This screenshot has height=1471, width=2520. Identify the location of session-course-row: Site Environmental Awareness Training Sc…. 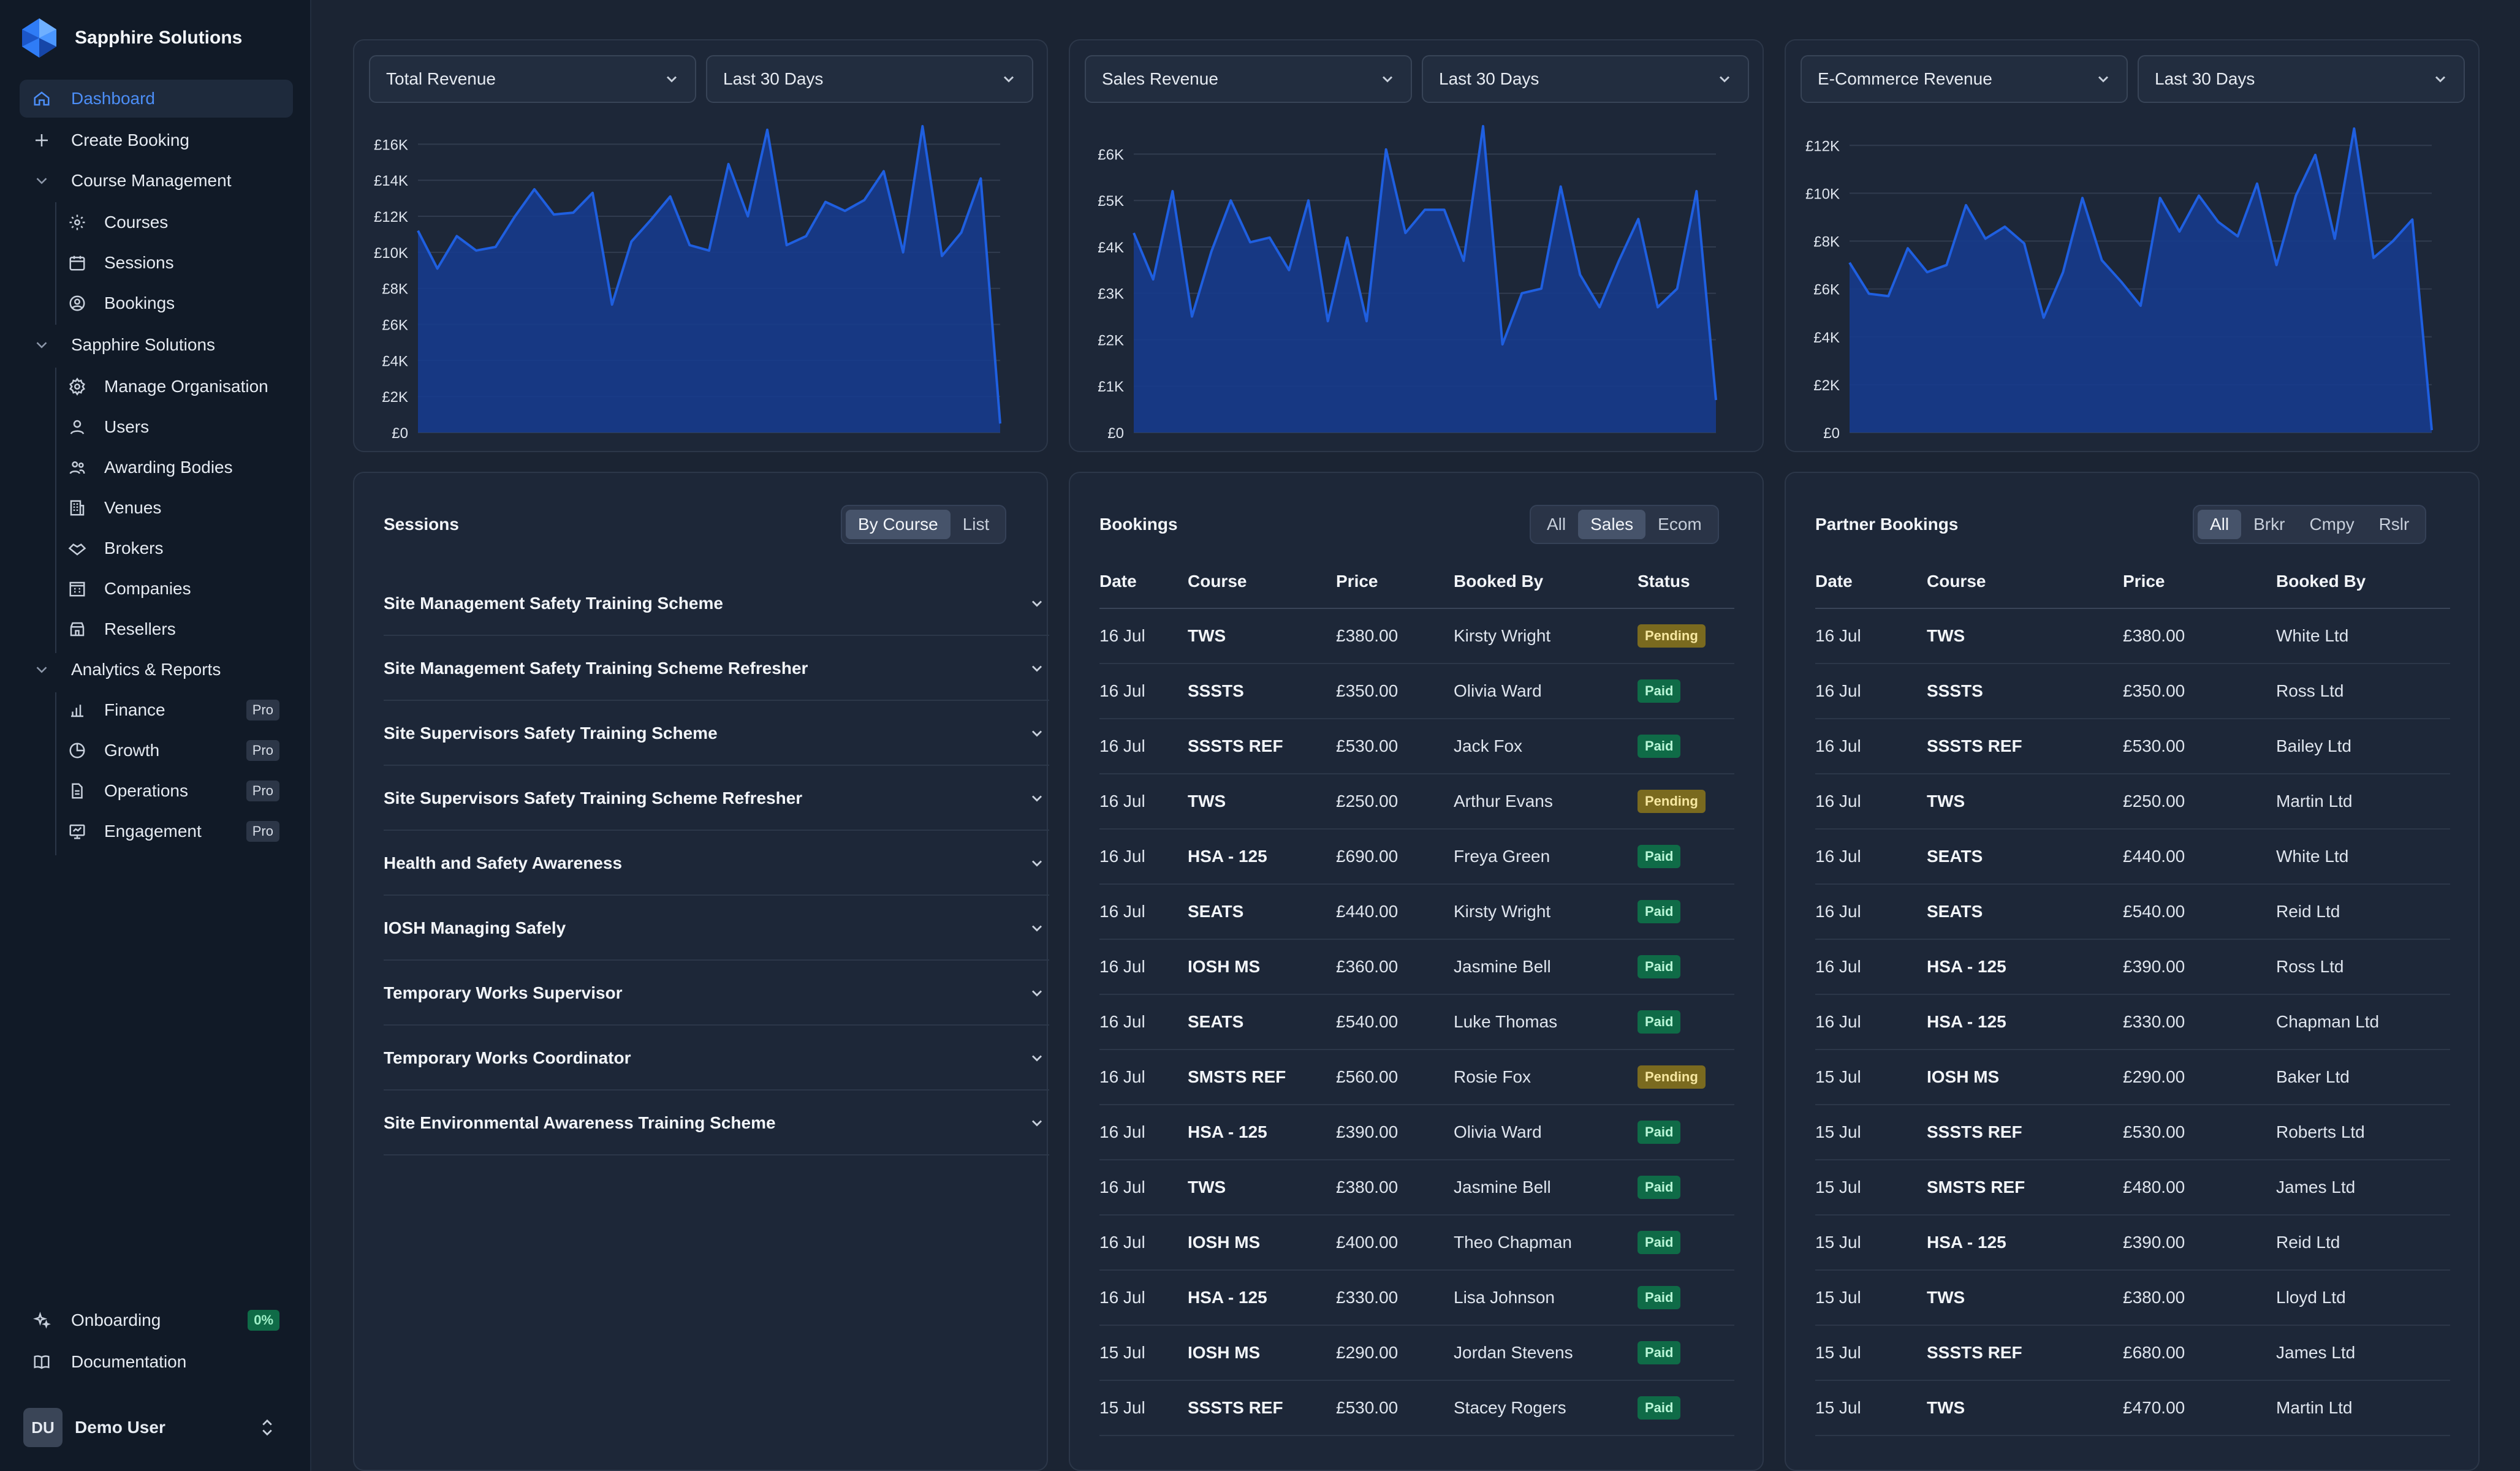
(716, 1123).